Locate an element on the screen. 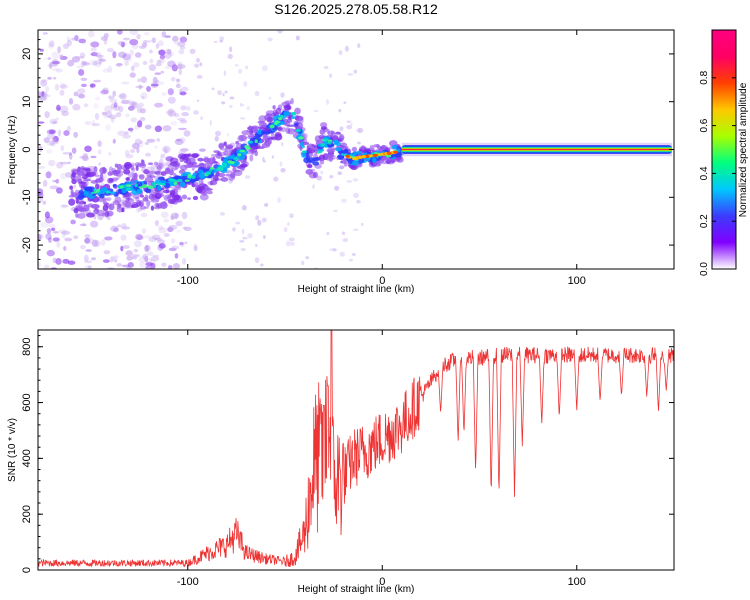 The height and width of the screenshot is (600, 750). spectrogram-xlabel: Height of straight line (km) is located at coordinates (356, 289).